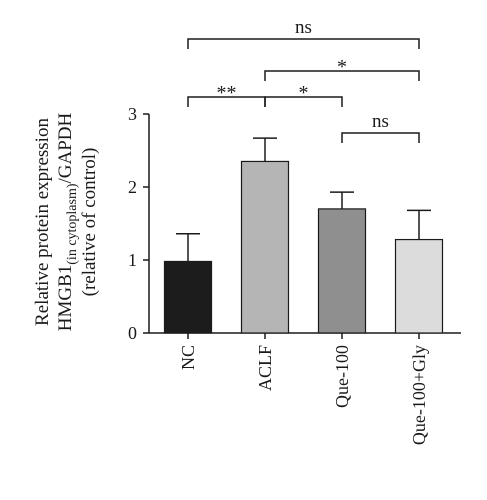  I want to click on y-label-gapdh: /GAPDH, so click(65, 147).